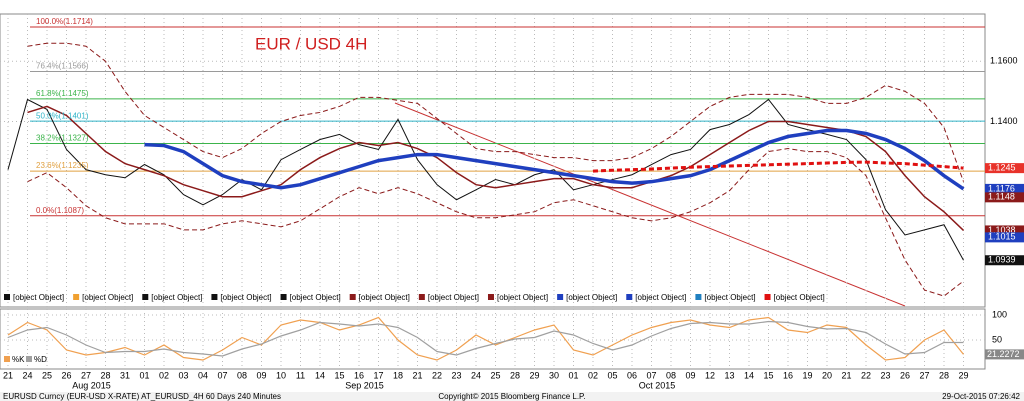 This screenshot has width=1024, height=401. Describe the element at coordinates (311, 43) in the screenshot. I see `chart-title: EUR / USD 4H` at that location.